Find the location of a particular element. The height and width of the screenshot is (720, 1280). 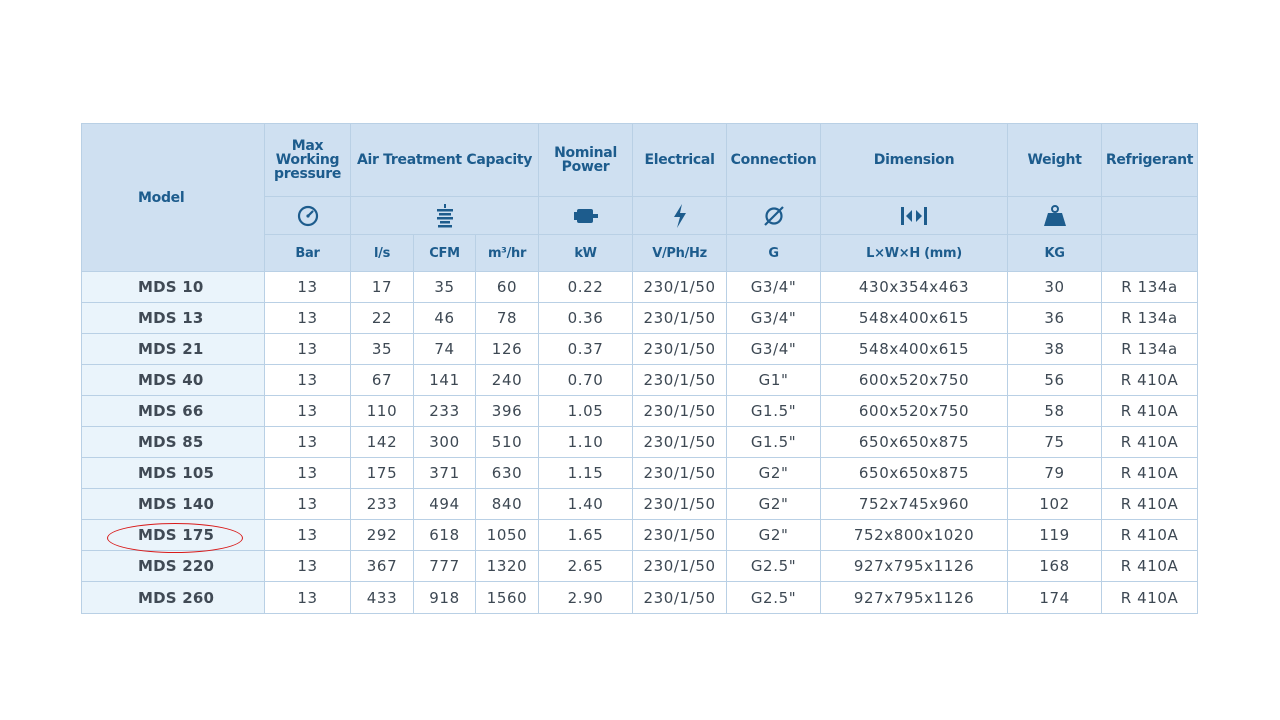

m3hr-cell: 240 is located at coordinates (507, 380).